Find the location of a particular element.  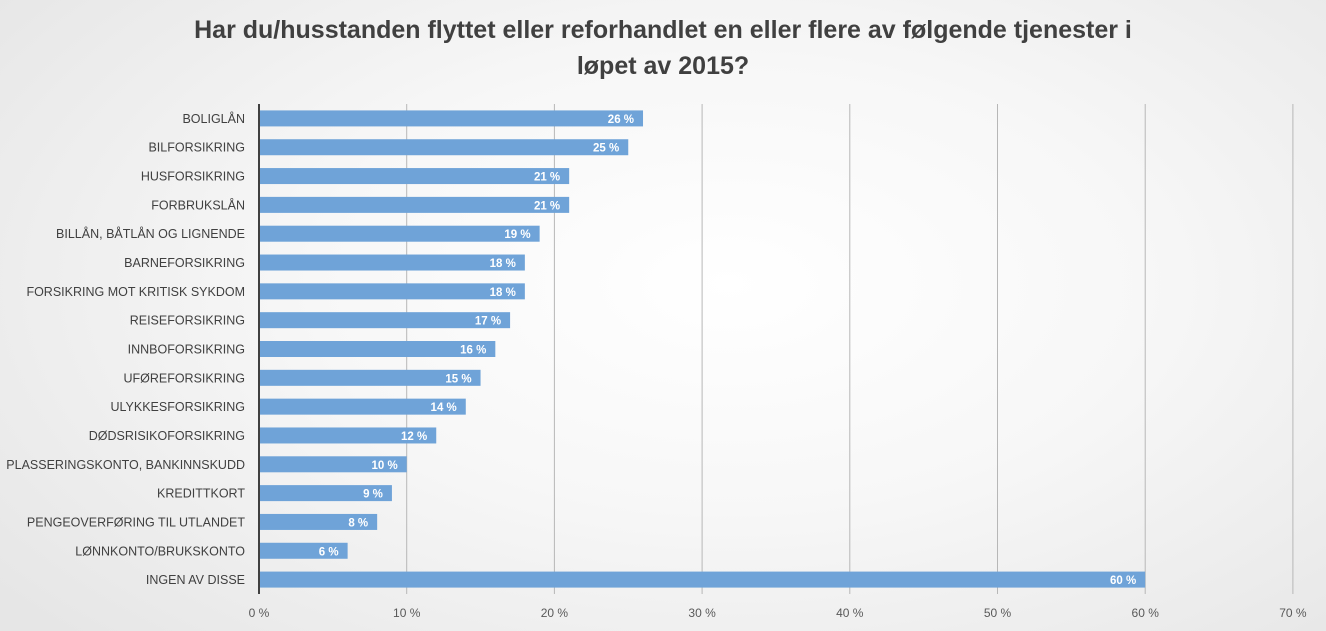

x-tick-label: 10 % is located at coordinates (407, 613).